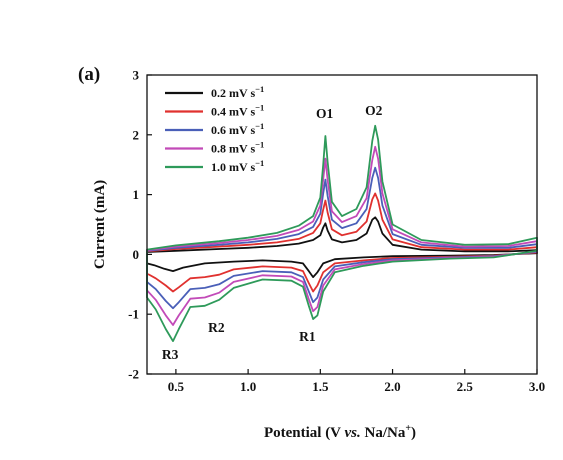 This screenshot has height=460, width=563. I want to click on x-tick-label: 0.5, so click(176, 386).